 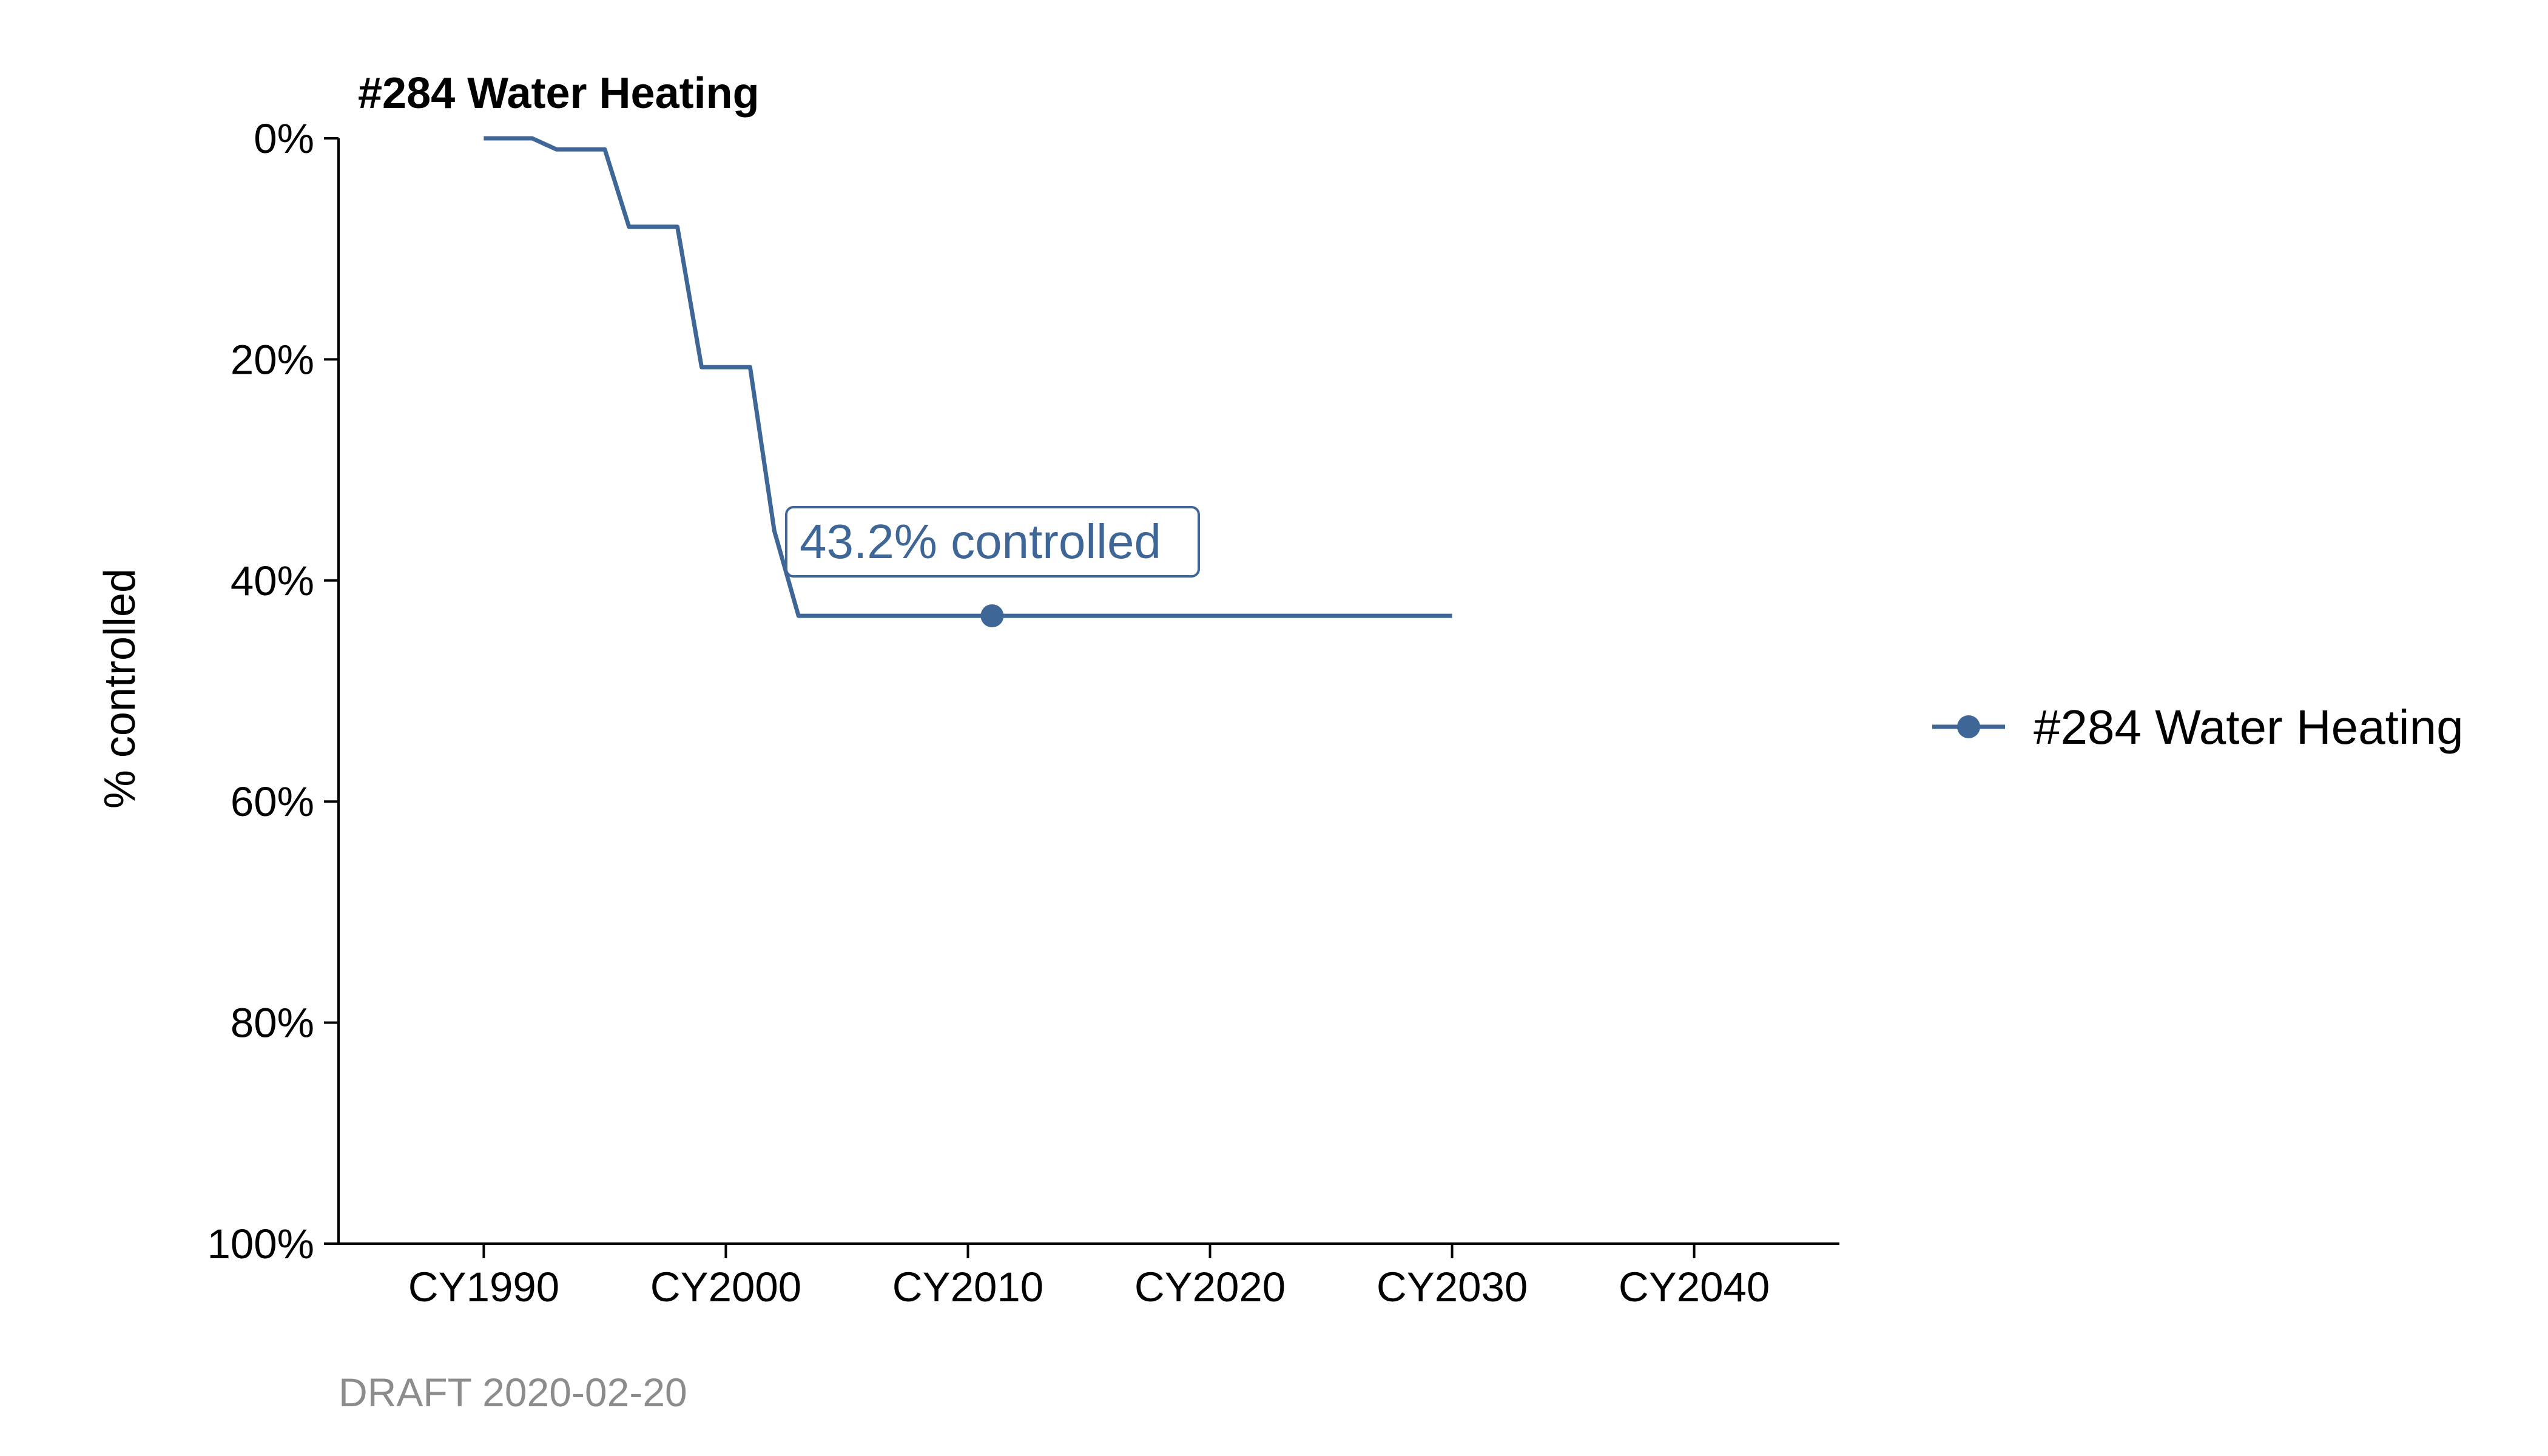 What do you see at coordinates (980, 541) in the screenshot?
I see `annotation-text: 43.2% controlled` at bounding box center [980, 541].